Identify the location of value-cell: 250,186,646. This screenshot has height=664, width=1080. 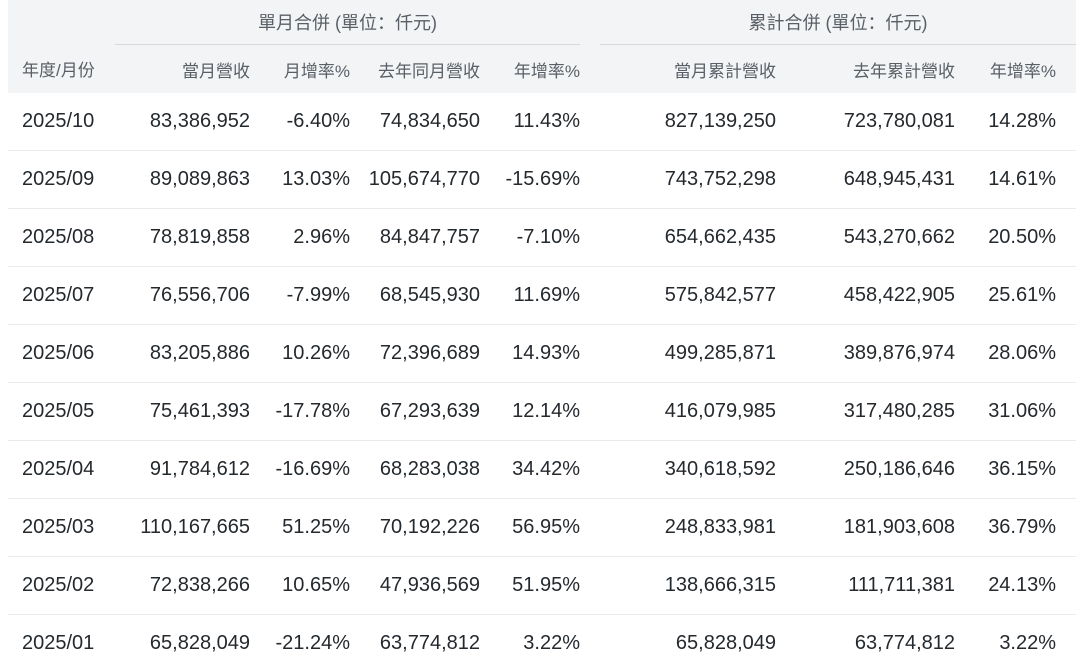
(865, 469).